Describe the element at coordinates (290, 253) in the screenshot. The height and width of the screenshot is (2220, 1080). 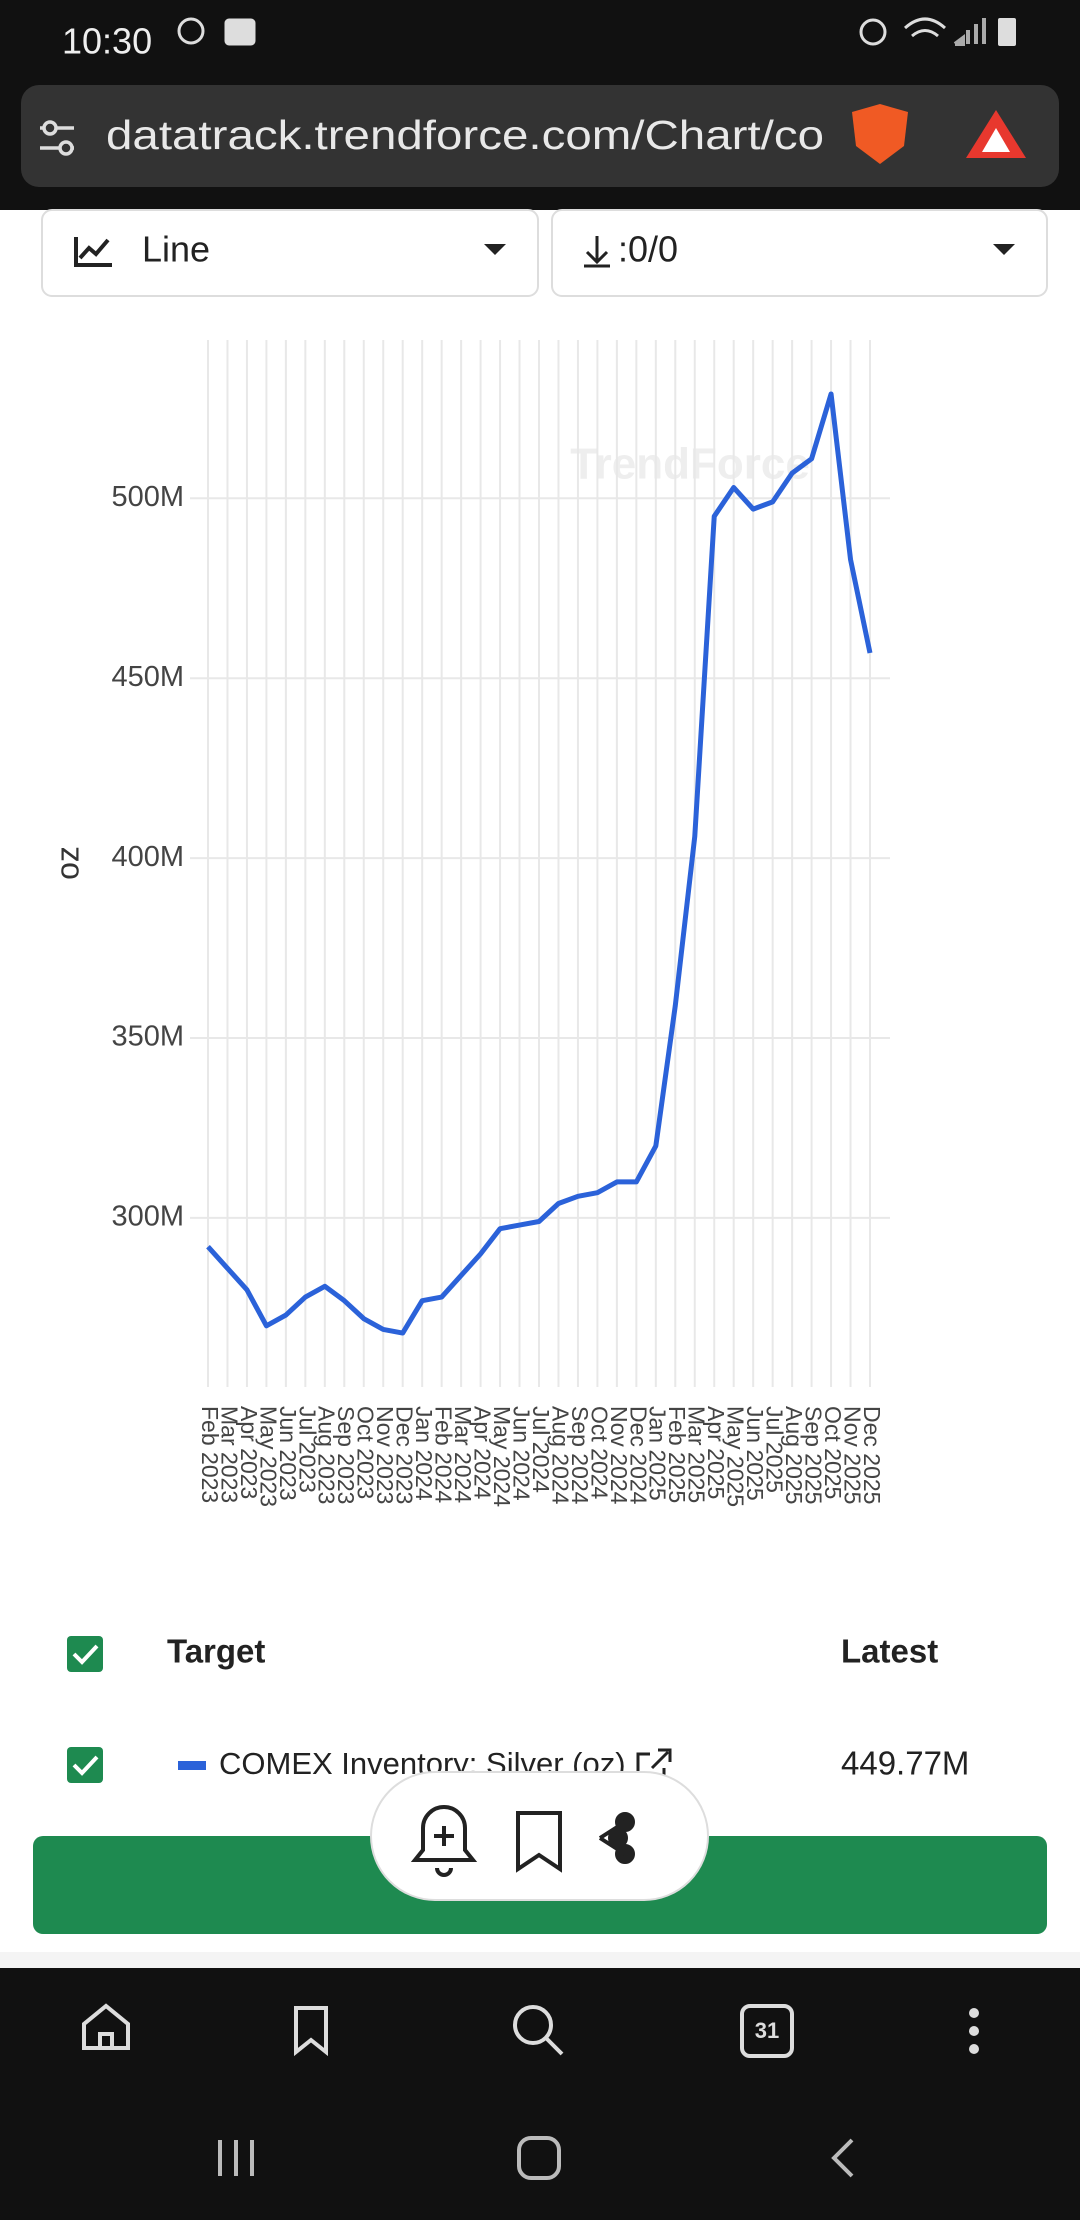
I see `chart-type-dropdown` at that location.